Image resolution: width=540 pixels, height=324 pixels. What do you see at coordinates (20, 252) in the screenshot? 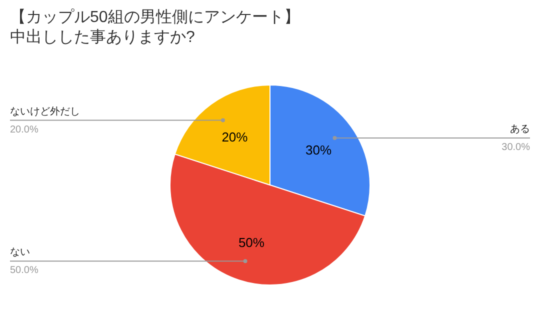
I see `slice-label: ない` at bounding box center [20, 252].